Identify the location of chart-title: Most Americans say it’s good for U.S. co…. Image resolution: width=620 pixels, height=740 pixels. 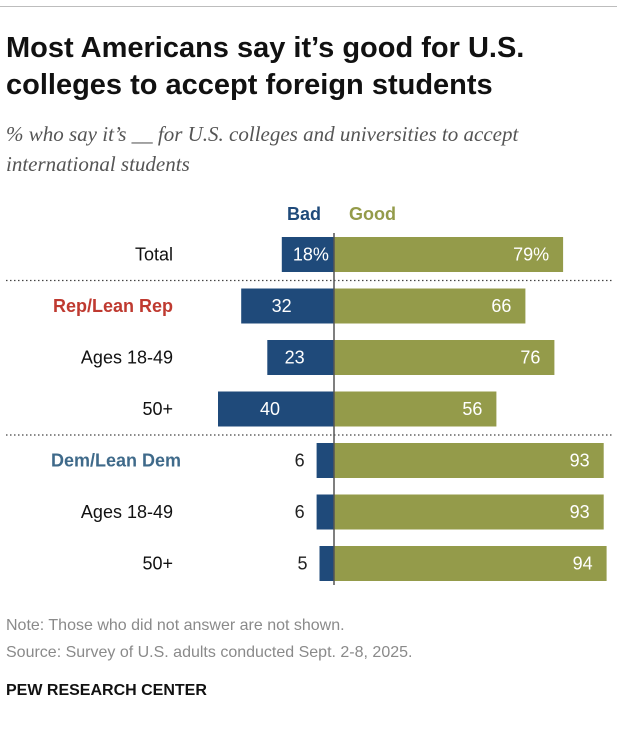
(265, 66).